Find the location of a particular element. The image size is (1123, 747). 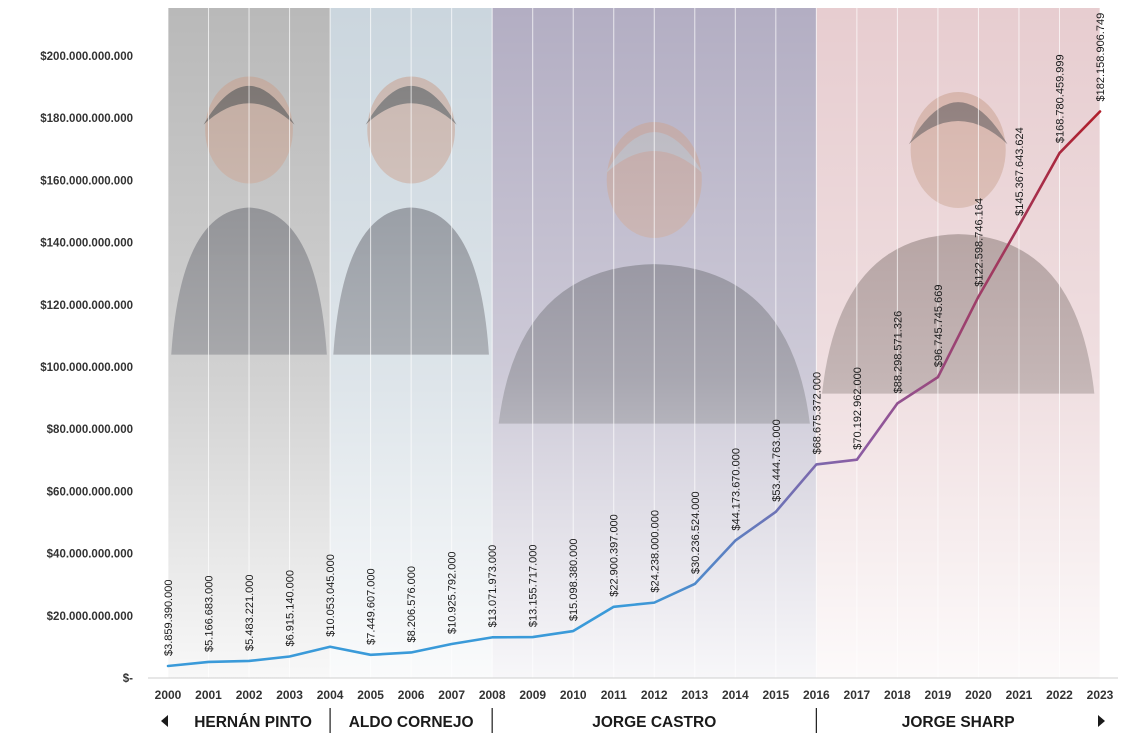

data-label: $44.173.670.000 is located at coordinates (736, 489).